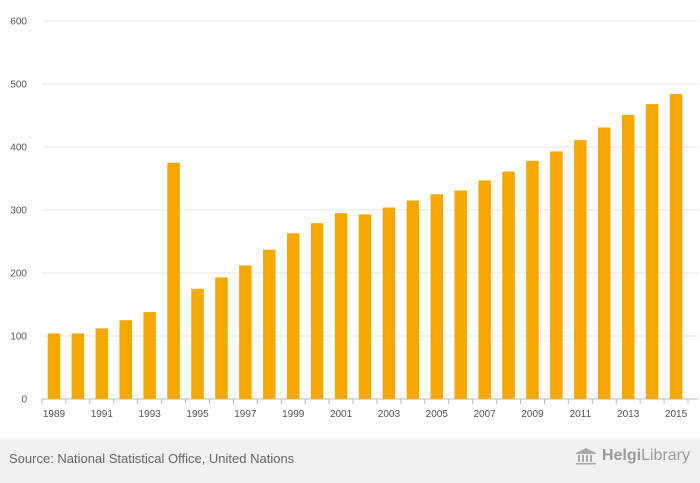 The image size is (700, 483). What do you see at coordinates (628, 257) in the screenshot?
I see `bar-2013` at bounding box center [628, 257].